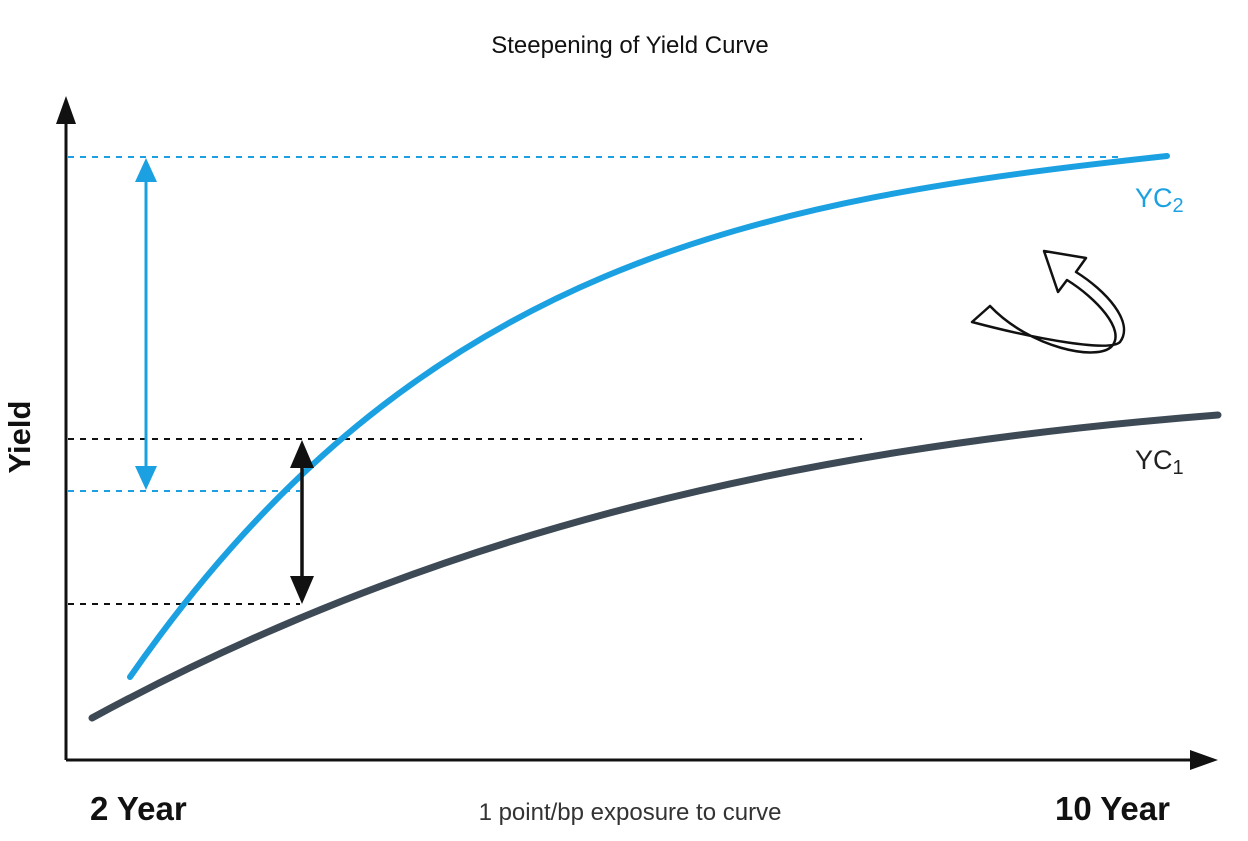 This screenshot has height=841, width=1248. Describe the element at coordinates (1154, 198) in the screenshot. I see `series-label-yc2-main: YC` at that location.